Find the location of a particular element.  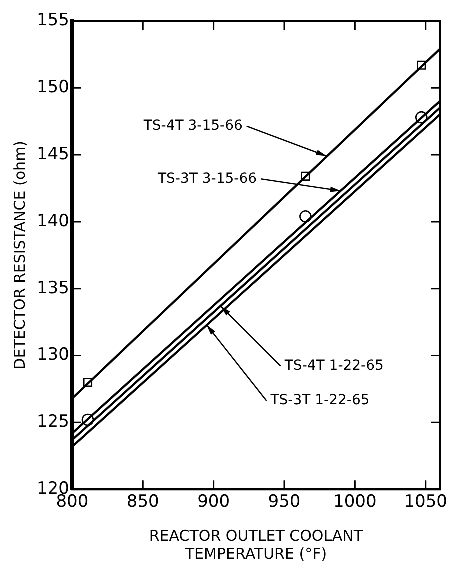

annotation: TS-4T 1-22-65 is located at coordinates (334, 366).